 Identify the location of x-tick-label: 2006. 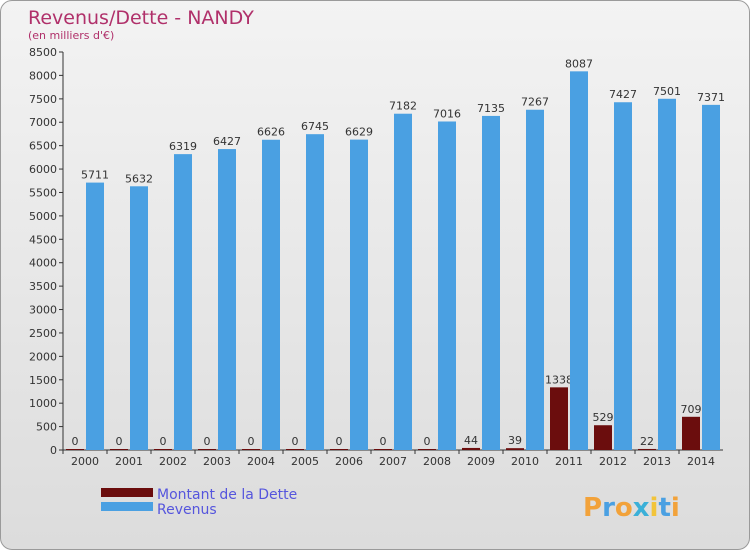
(349, 461).